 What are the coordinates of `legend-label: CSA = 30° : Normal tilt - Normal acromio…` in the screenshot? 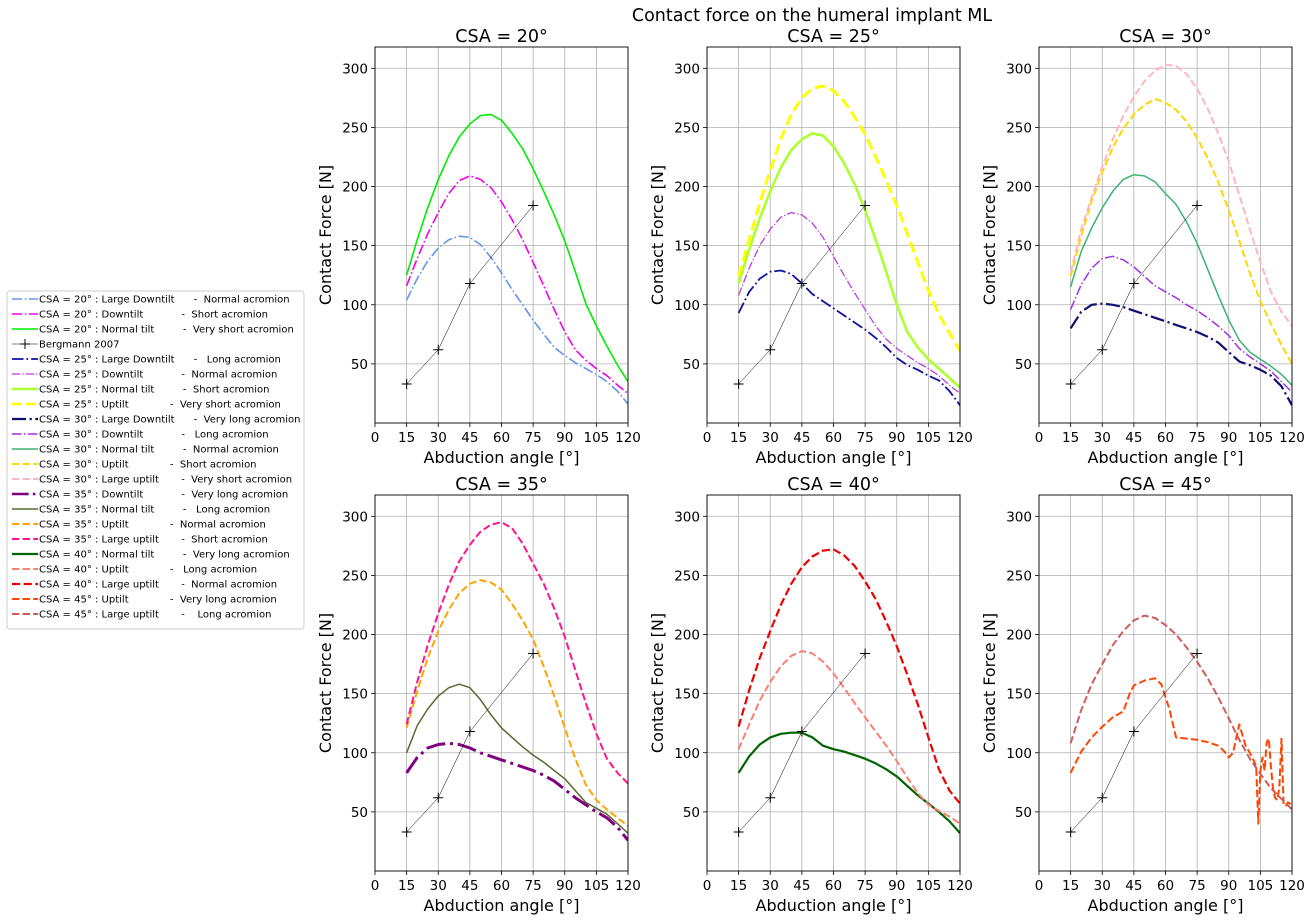 It's located at (159, 450).